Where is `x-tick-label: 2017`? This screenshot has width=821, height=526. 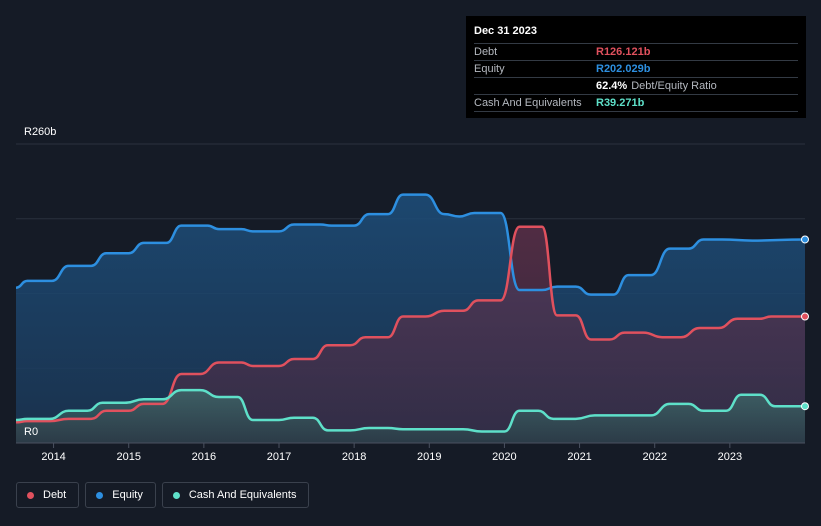
x-tick-label: 2017 is located at coordinates (279, 457).